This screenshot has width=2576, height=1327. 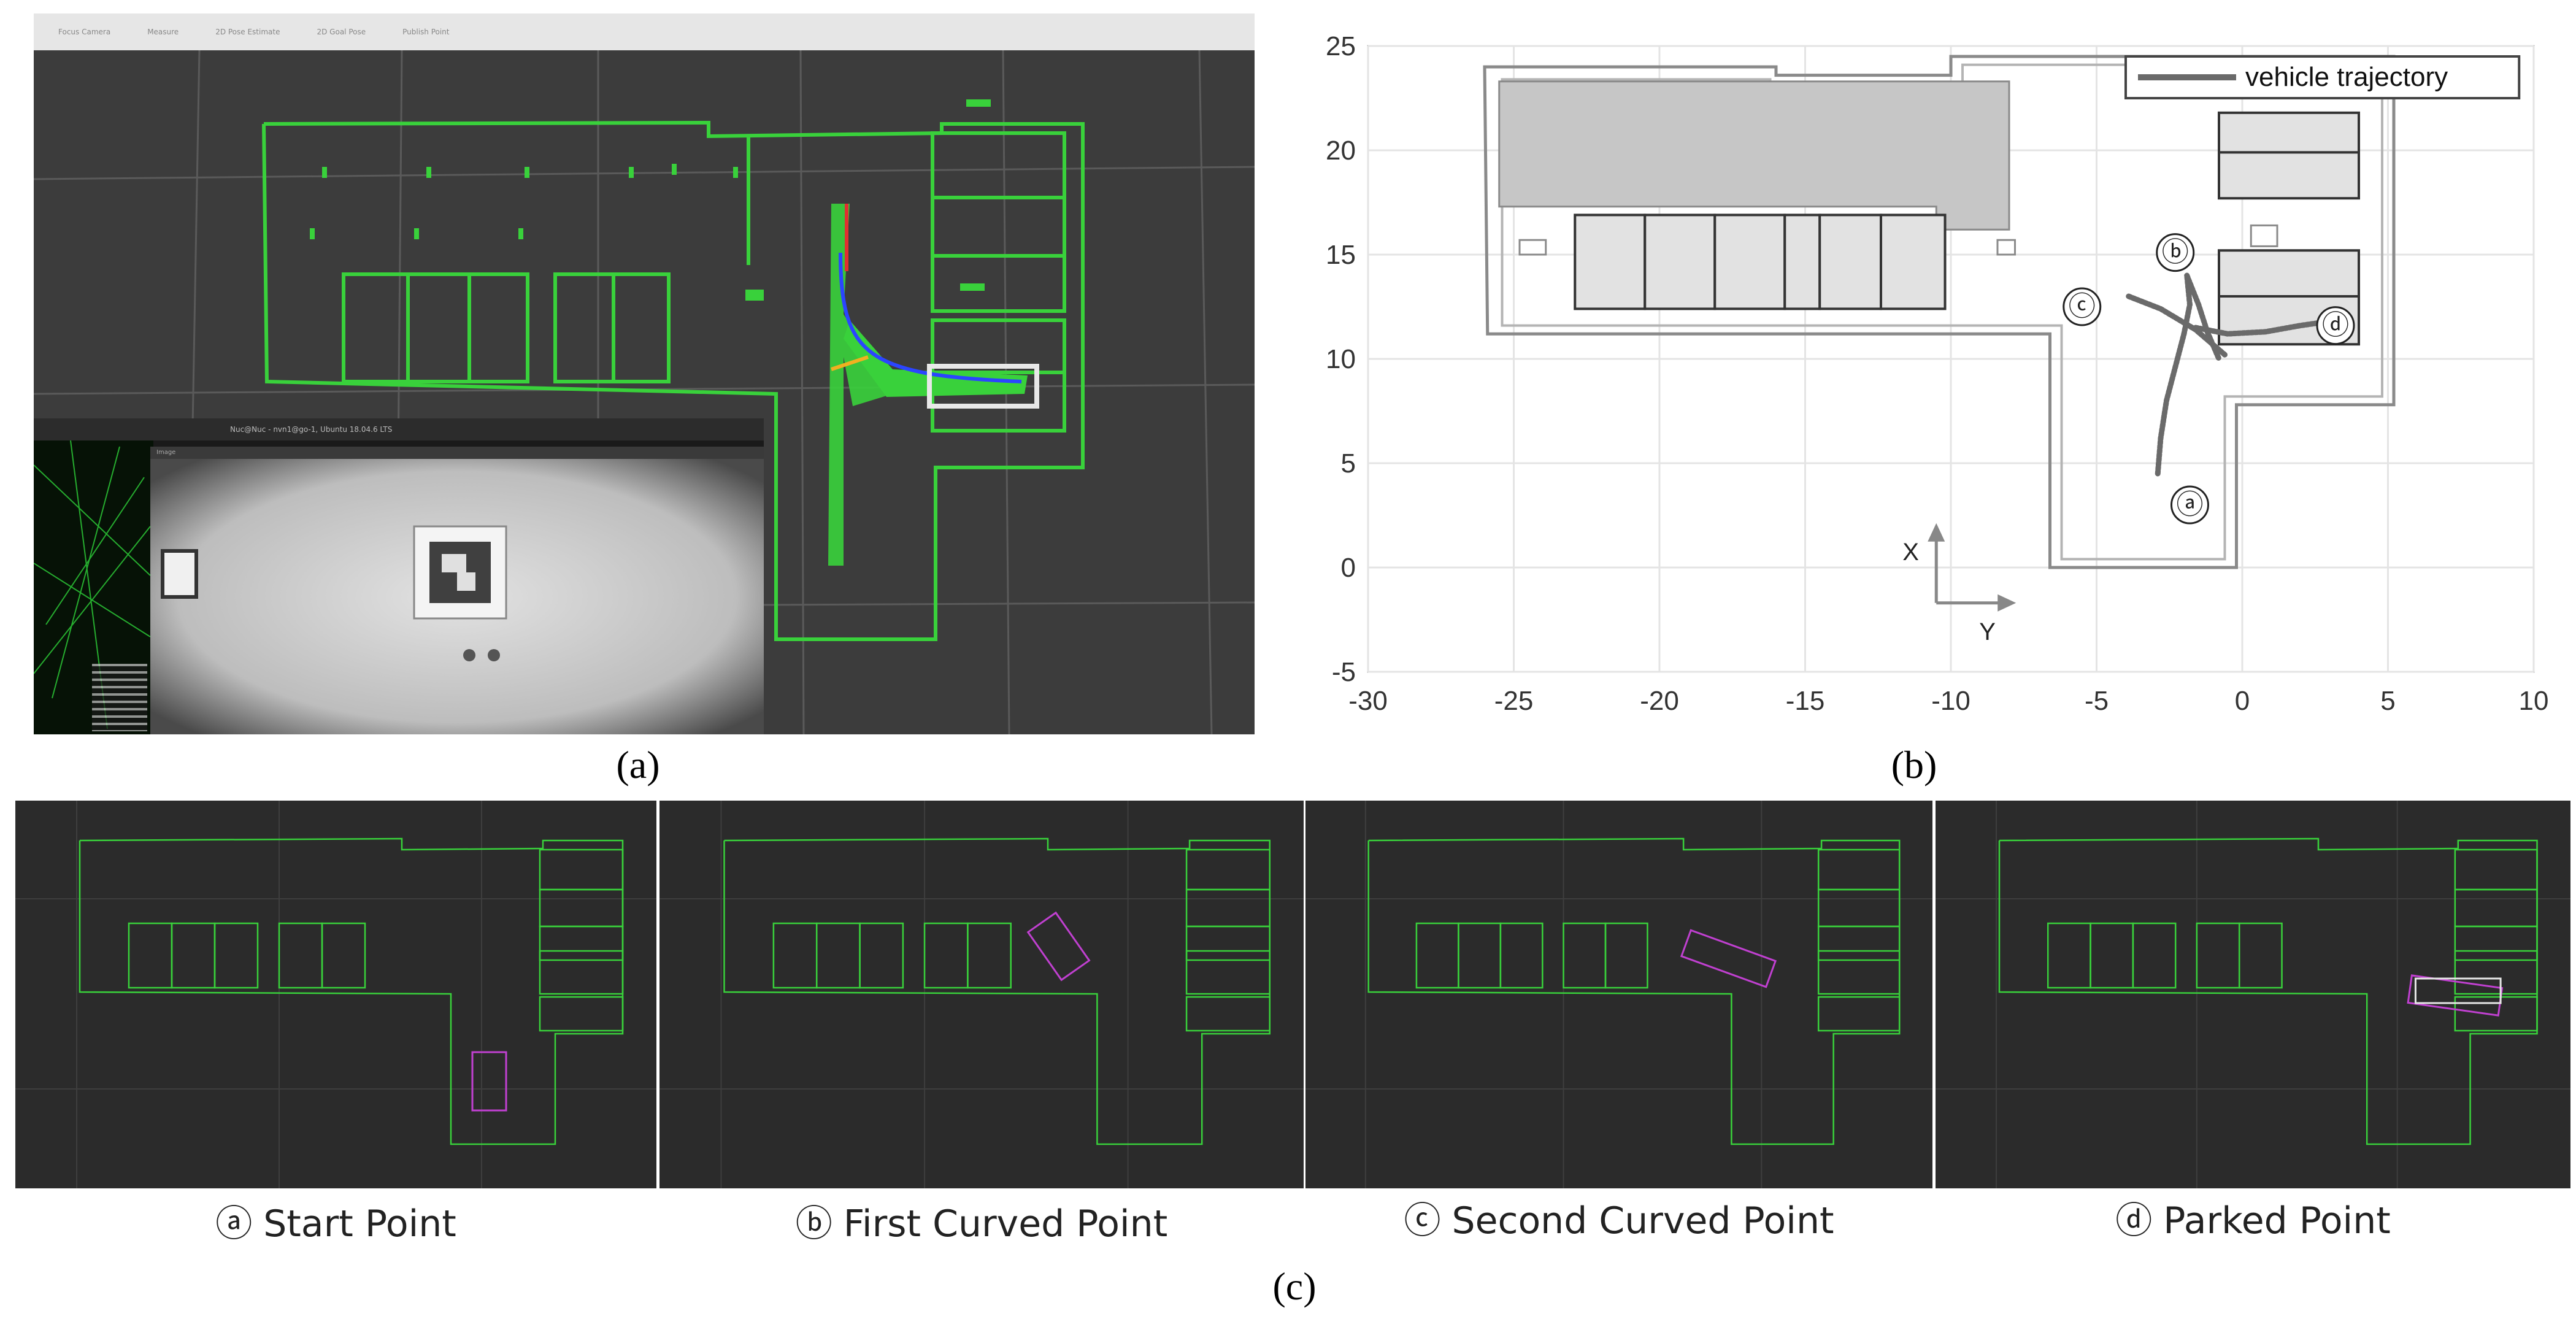 What do you see at coordinates (1341, 359) in the screenshot?
I see `y-tick-label: 10` at bounding box center [1341, 359].